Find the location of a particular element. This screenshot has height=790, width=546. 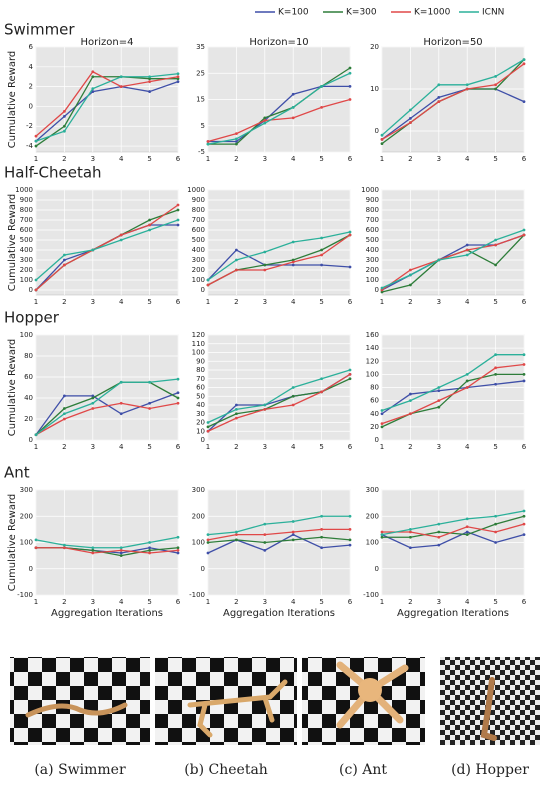

y-tick-label: 200 is located at coordinates (198, 516).